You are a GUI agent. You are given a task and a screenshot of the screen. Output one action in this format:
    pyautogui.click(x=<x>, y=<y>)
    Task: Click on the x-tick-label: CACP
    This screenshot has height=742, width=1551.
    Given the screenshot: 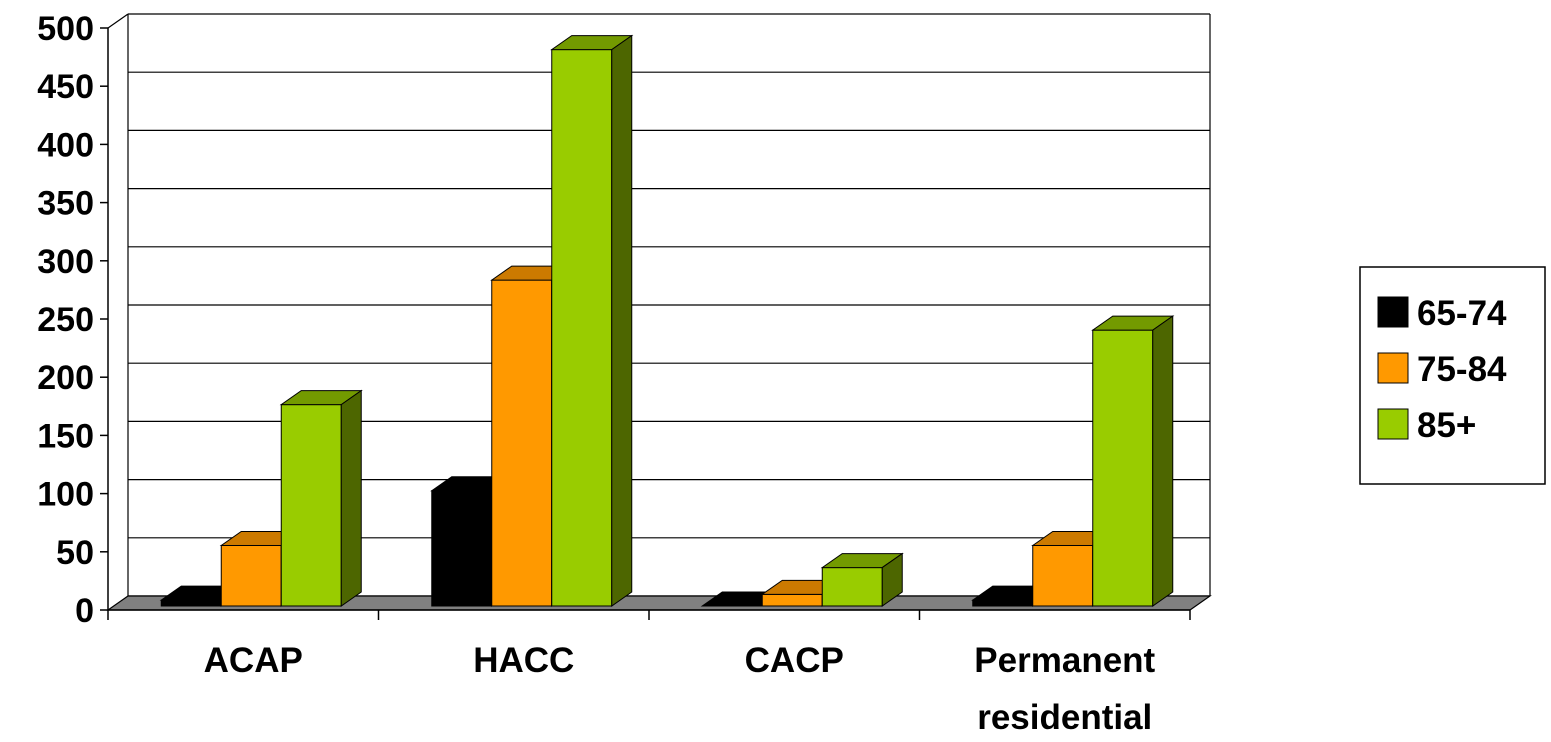 What is the action you would take?
    pyautogui.click(x=794, y=660)
    